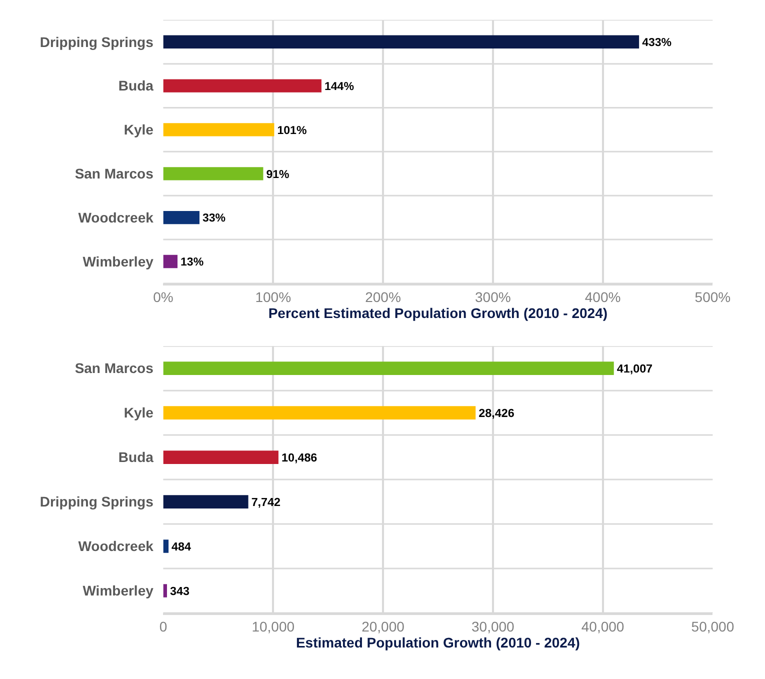  I want to click on x-tick-label: 100%, so click(273, 297).